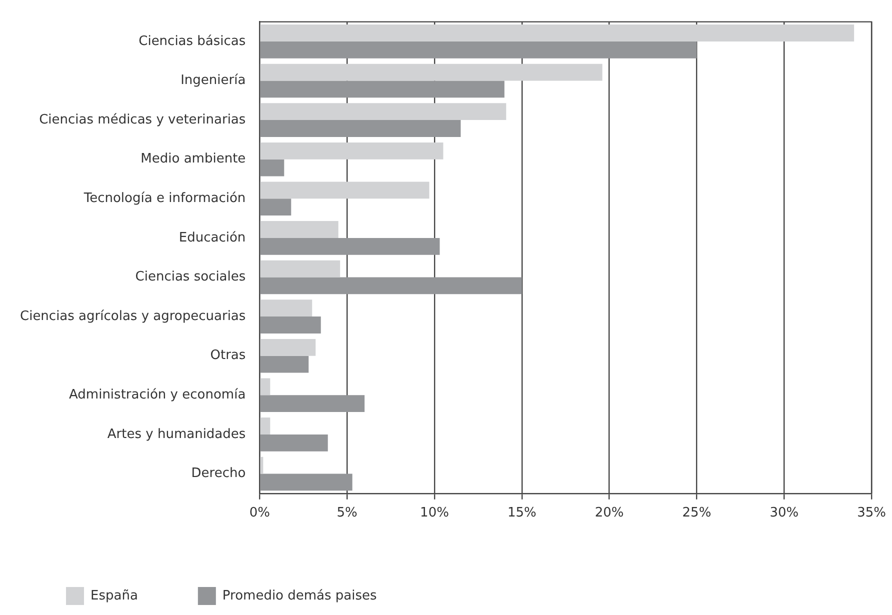 The height and width of the screenshot is (615, 892). What do you see at coordinates (609, 513) in the screenshot?
I see `x-tick-label: 20%` at bounding box center [609, 513].